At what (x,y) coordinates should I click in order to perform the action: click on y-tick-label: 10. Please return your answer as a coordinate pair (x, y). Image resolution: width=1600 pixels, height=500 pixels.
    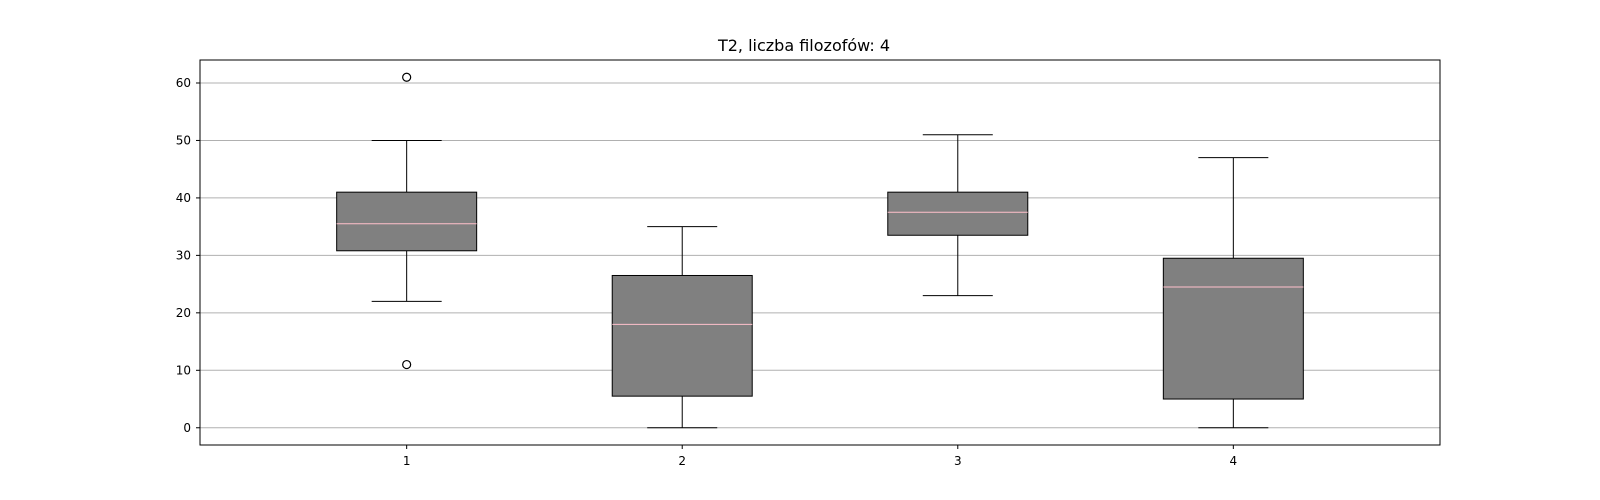
    Looking at the image, I should click on (183, 370).